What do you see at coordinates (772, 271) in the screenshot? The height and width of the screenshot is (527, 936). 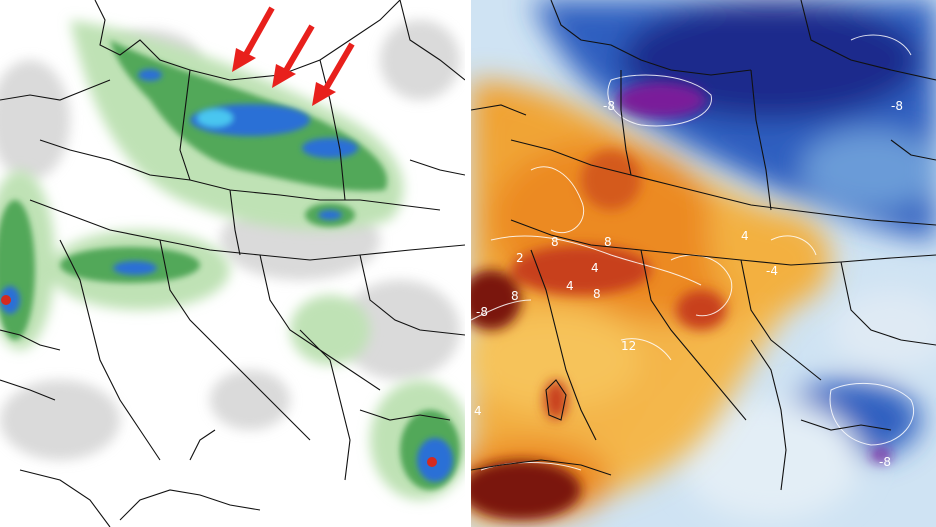 I see `contour-label: -4` at bounding box center [772, 271].